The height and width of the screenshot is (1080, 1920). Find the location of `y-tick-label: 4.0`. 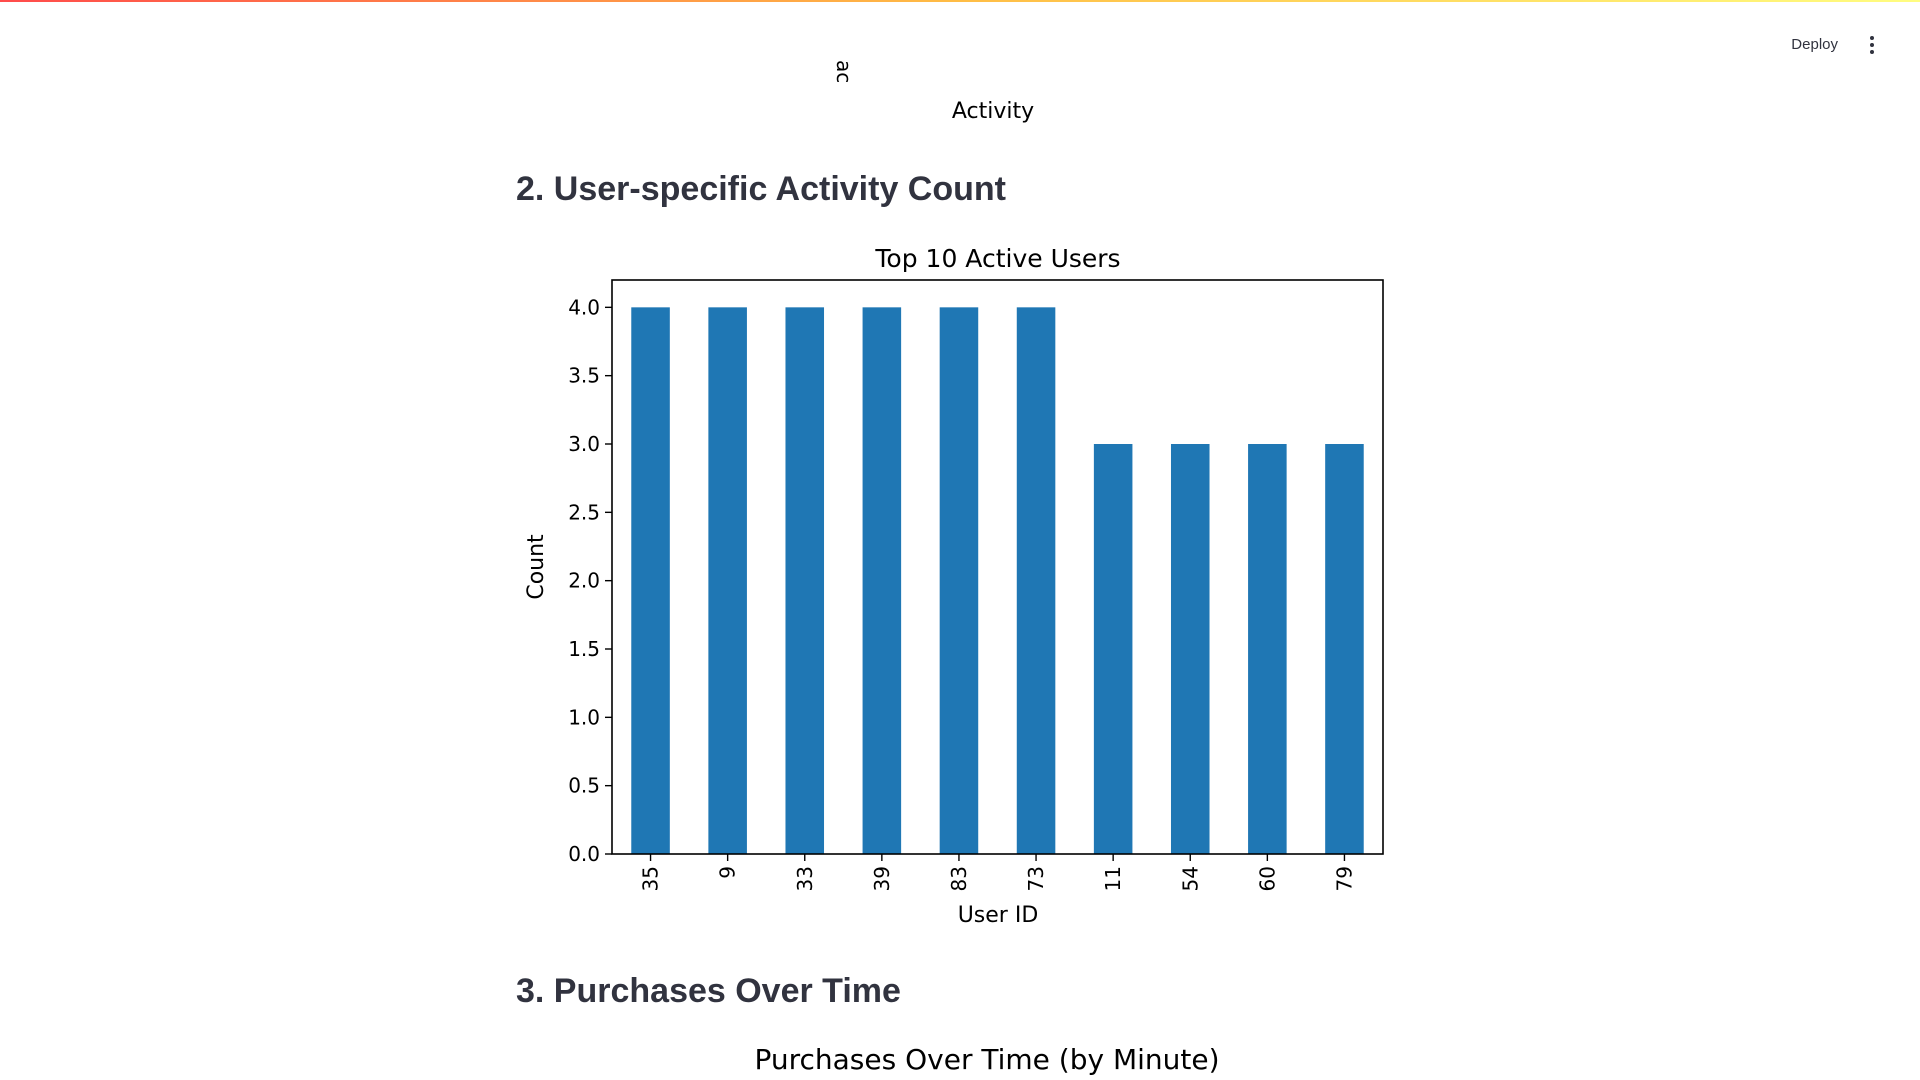

y-tick-label: 4.0 is located at coordinates (584, 307).